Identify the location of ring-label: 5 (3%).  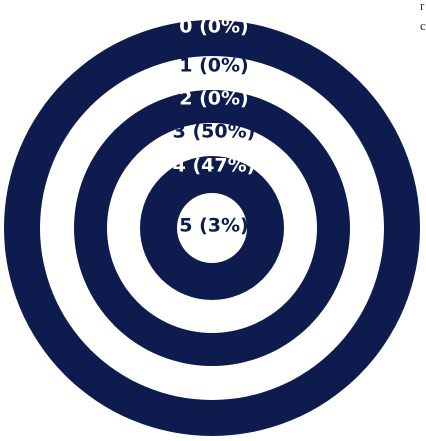
(213, 226).